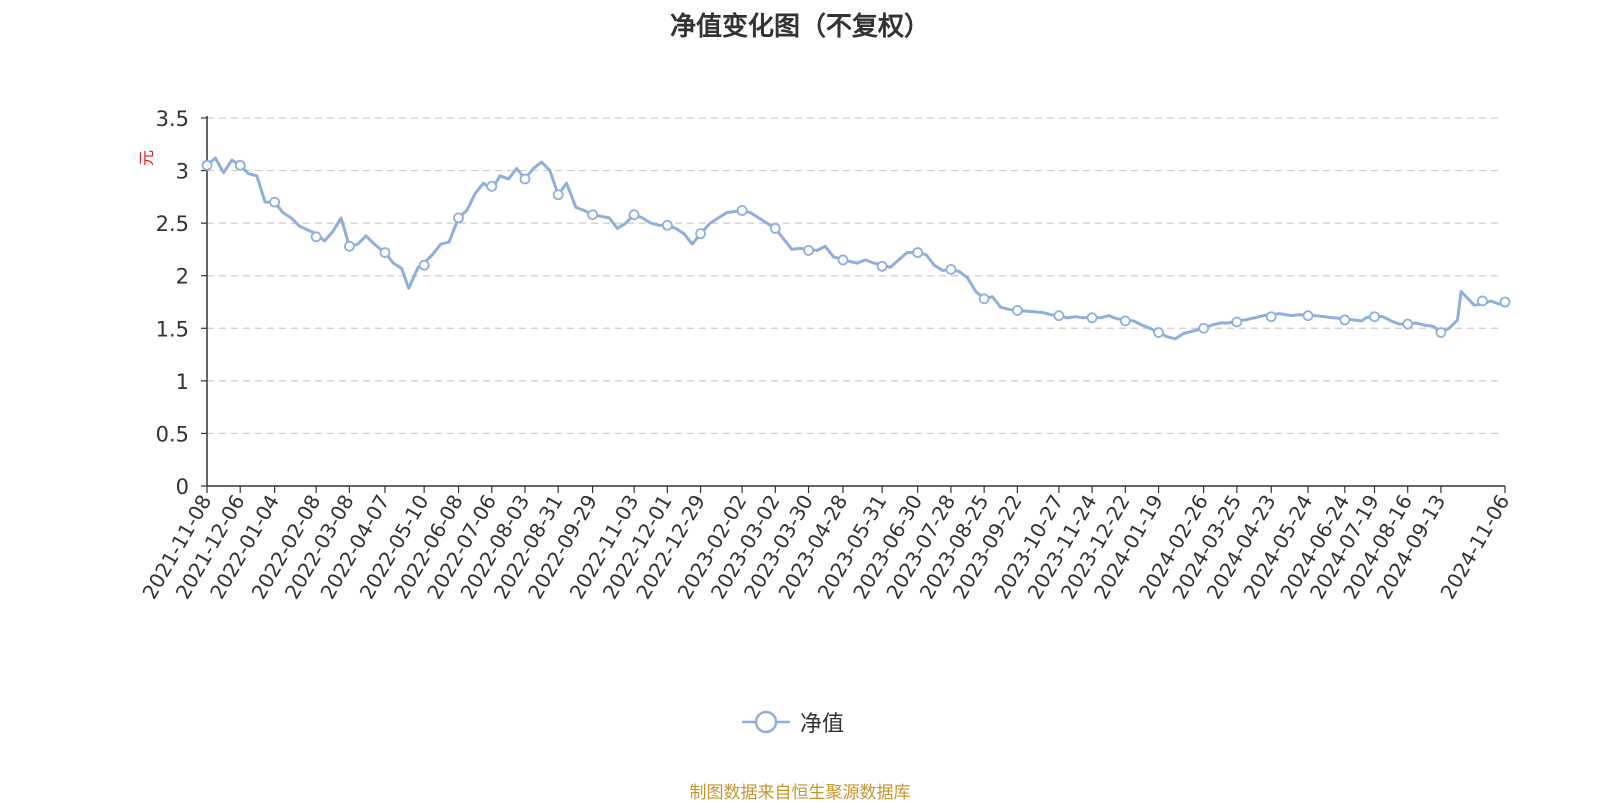  I want to click on chart-title: 净值变化图（不复权）, so click(799, 27).